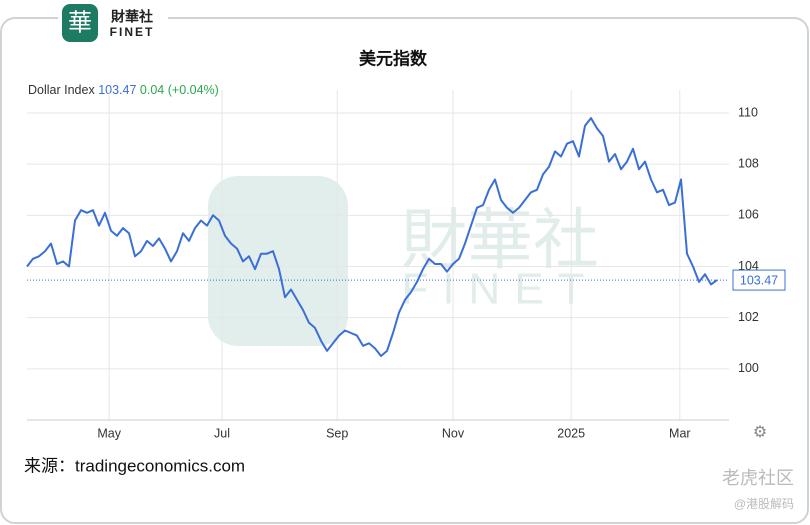  I want to click on y-tick-label: 108, so click(748, 163).